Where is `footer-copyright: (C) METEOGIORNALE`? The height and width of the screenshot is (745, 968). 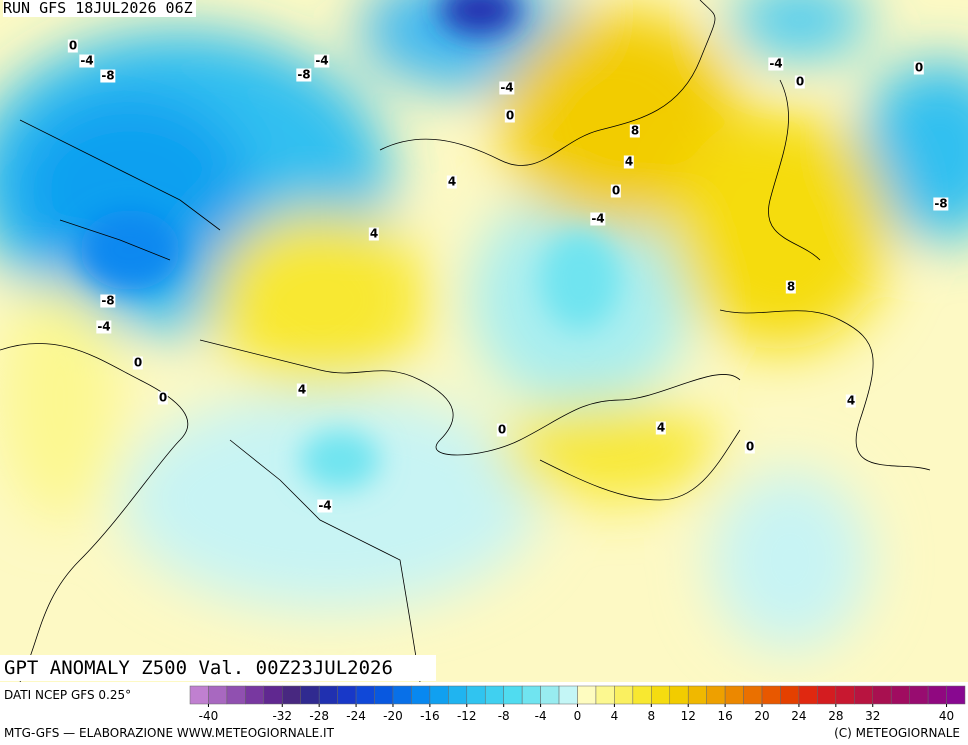 footer-copyright: (C) METEOGIORNALE is located at coordinates (897, 733).